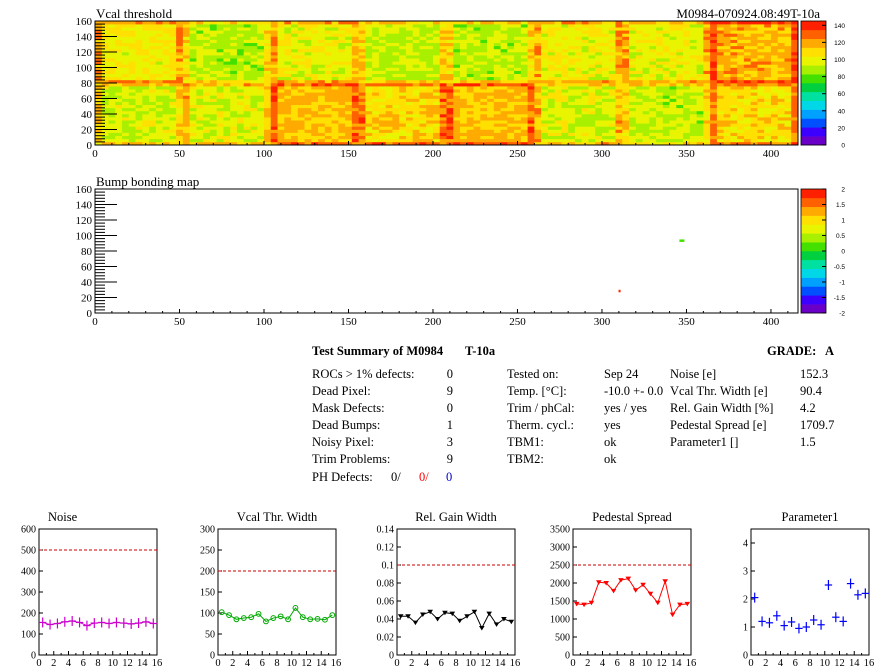 This screenshot has width=896, height=672. What do you see at coordinates (610, 459) in the screenshot?
I see `condition-value: ok` at bounding box center [610, 459].